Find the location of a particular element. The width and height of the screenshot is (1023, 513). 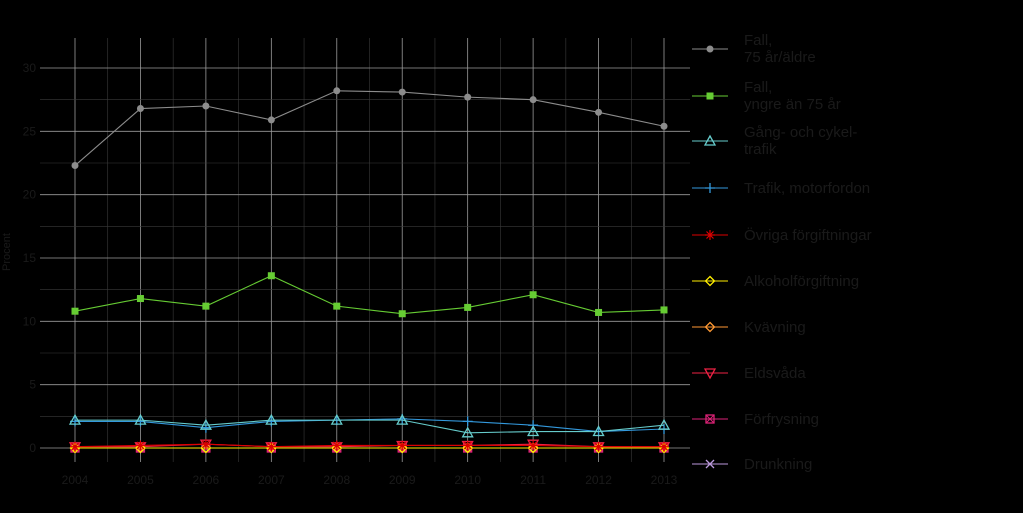

x-tick-label: 2004 is located at coordinates (75, 480).